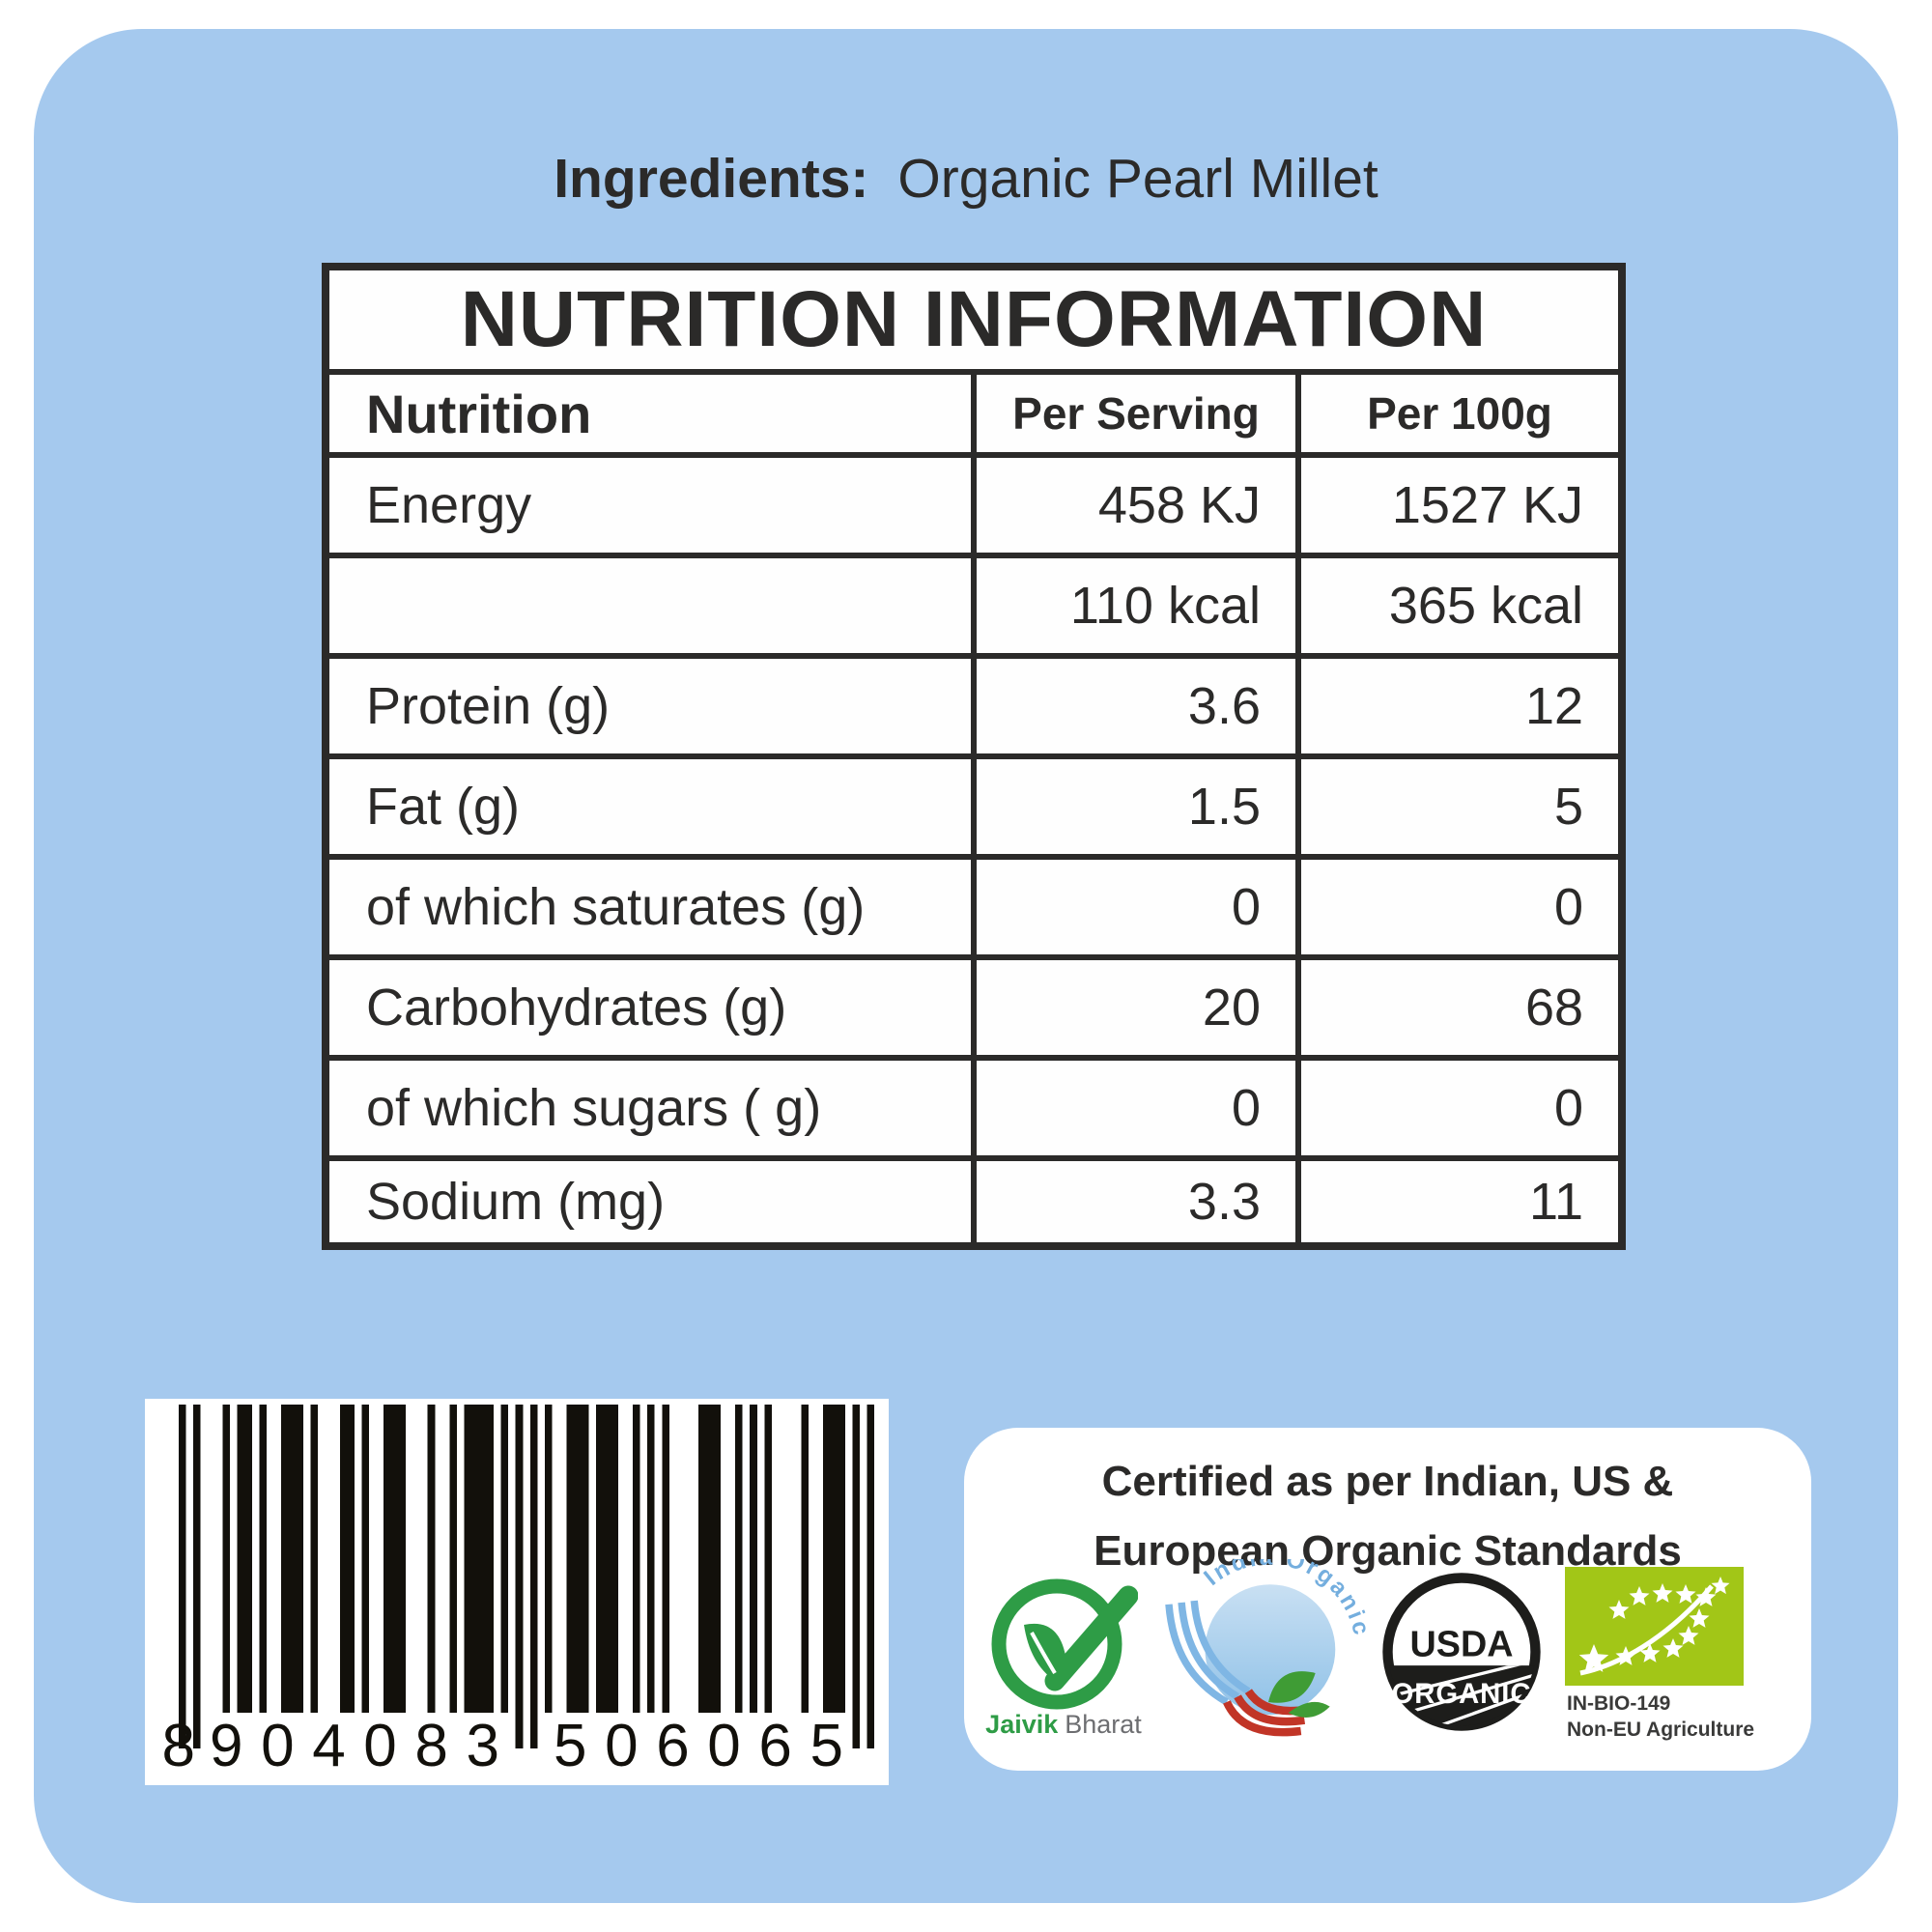 This screenshot has height=1932, width=1932. What do you see at coordinates (650, 706) in the screenshot?
I see `row-label: Protein (g)` at bounding box center [650, 706].